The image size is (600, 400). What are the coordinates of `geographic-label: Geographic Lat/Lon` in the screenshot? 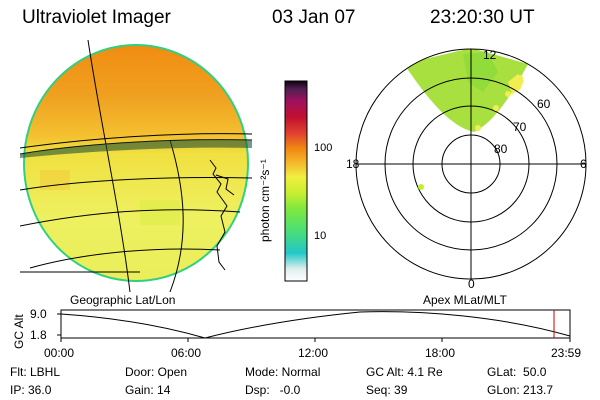 It's located at (123, 300).